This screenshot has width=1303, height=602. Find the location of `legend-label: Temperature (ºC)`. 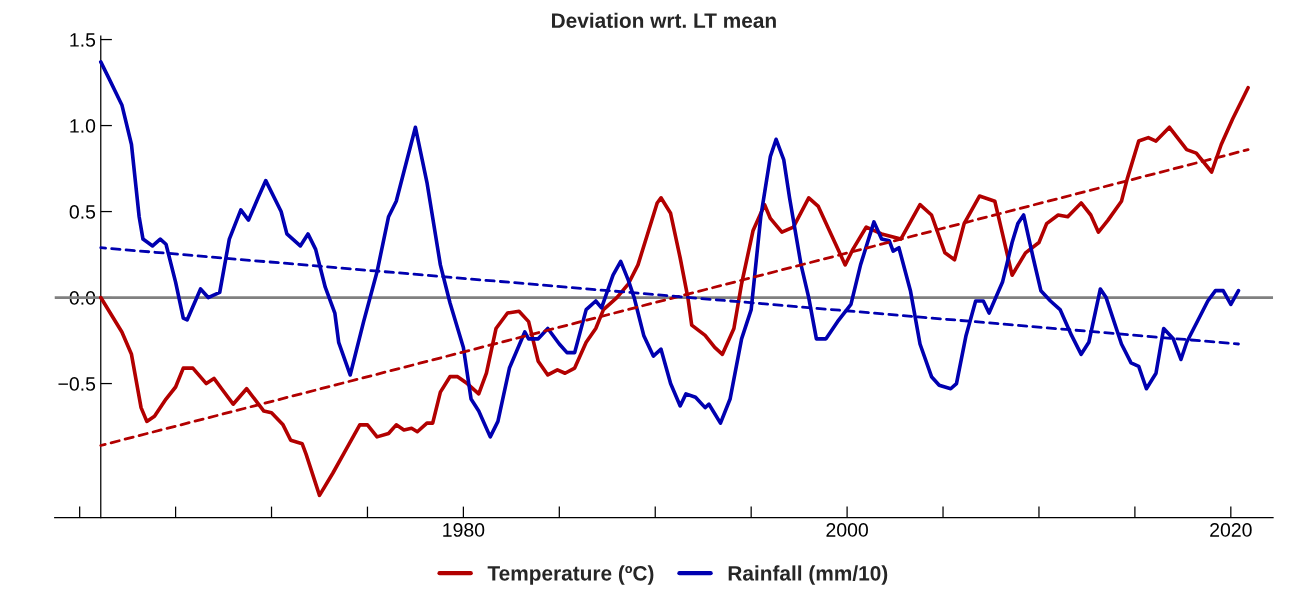

legend-label: Temperature (ºC) is located at coordinates (570, 575).